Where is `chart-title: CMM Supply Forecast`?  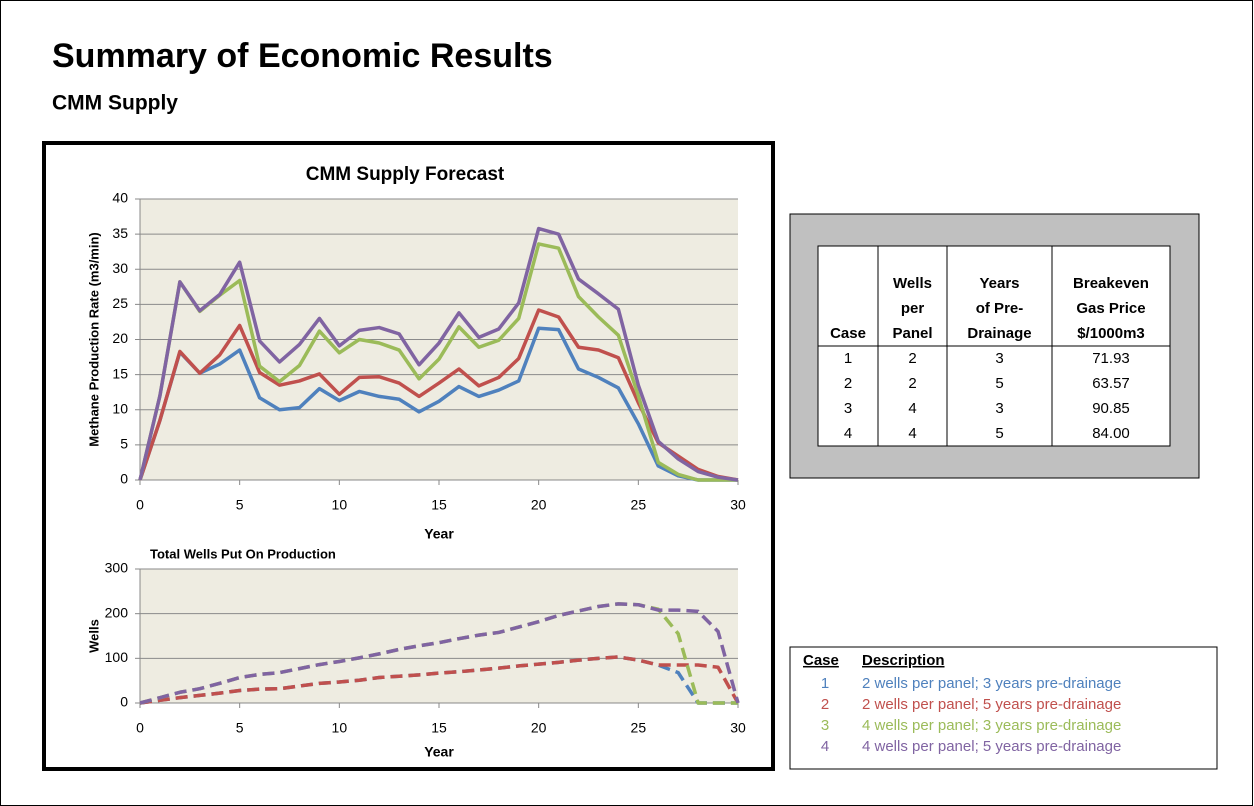
chart-title: CMM Supply Forecast is located at coordinates (405, 174).